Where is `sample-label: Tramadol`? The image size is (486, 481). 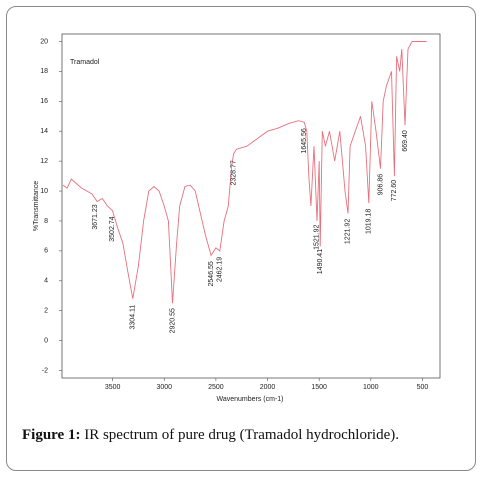 sample-label: Tramadol is located at coordinates (85, 62).